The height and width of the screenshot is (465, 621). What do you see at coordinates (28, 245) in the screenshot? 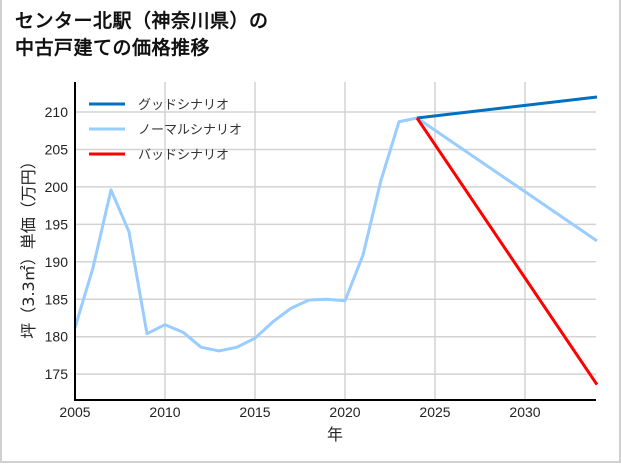
I see `y-axis-label: 坪（3.3㎡）単価（万円）` at bounding box center [28, 245].